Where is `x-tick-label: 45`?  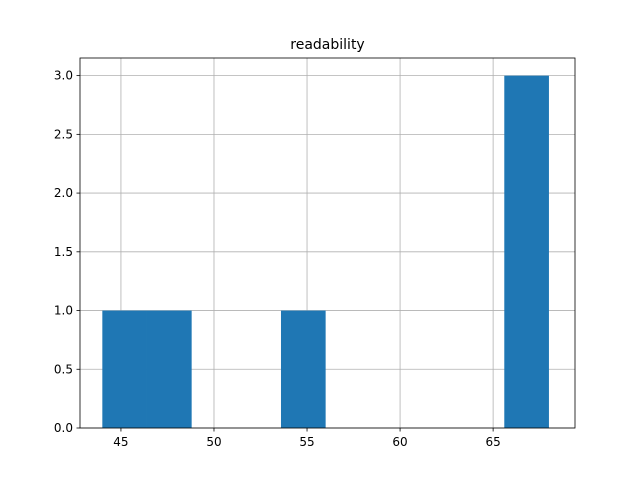
x-tick-label: 45 is located at coordinates (120, 442).